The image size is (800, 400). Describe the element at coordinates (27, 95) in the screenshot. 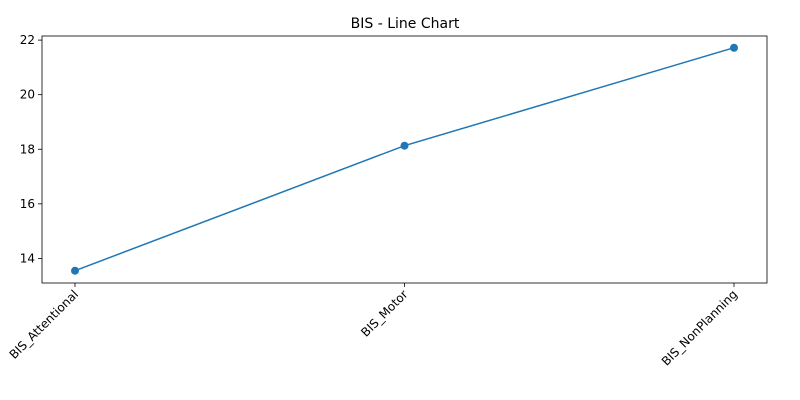

I see `y-tick-label: 20` at that location.